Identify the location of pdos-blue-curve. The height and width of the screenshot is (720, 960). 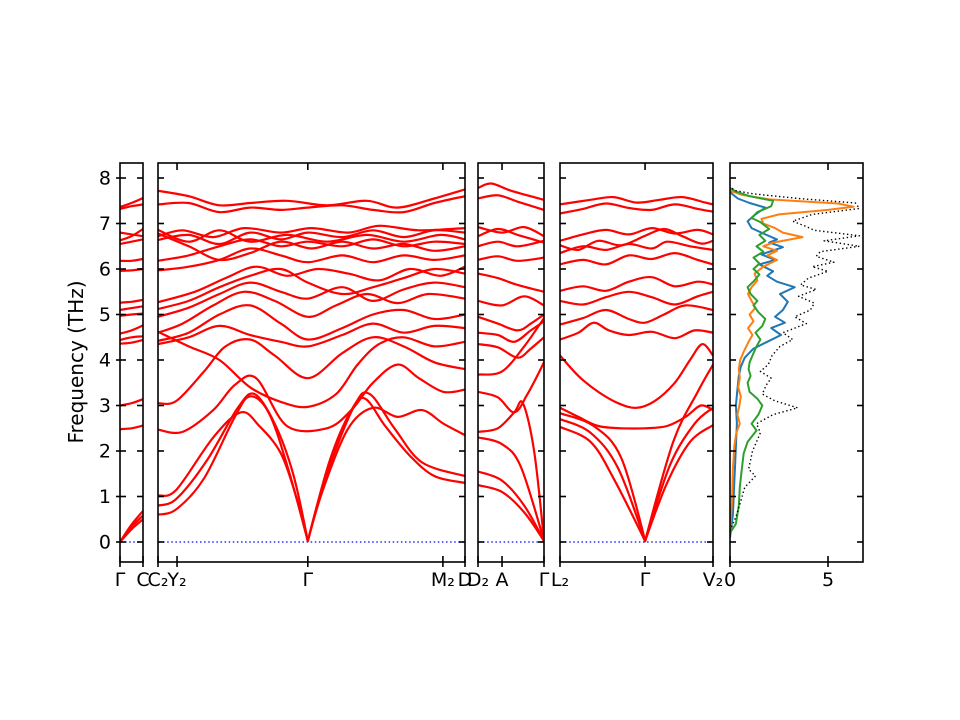
(763, 364).